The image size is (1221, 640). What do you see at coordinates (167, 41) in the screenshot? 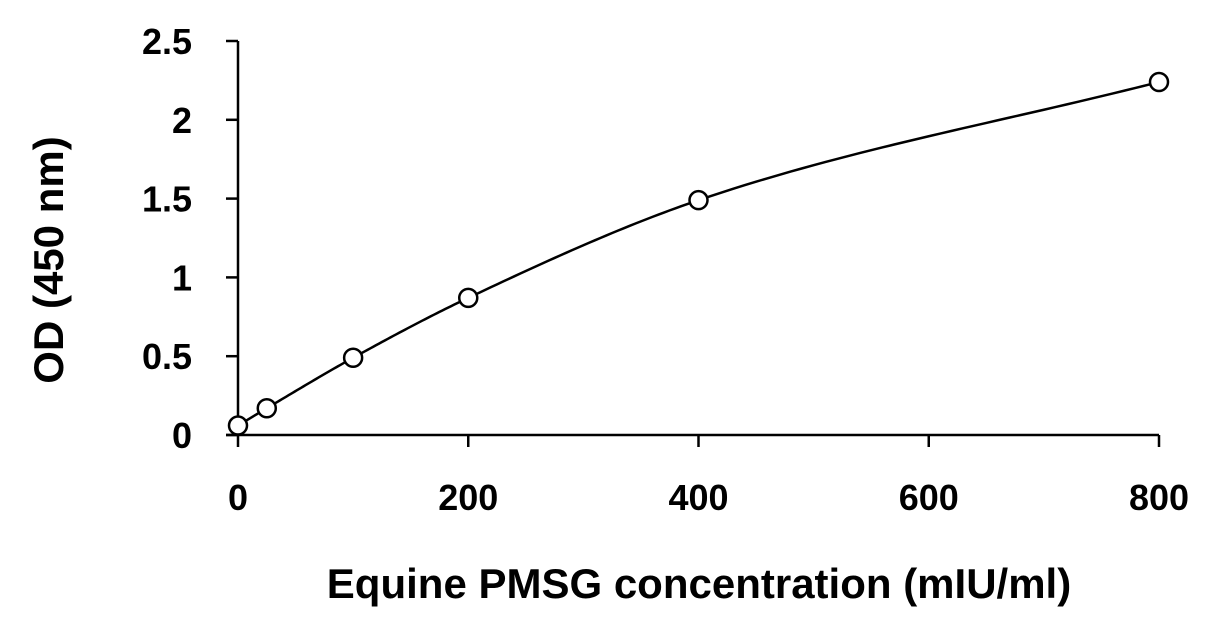
I see `y-tick-label: 2.5` at bounding box center [167, 41].